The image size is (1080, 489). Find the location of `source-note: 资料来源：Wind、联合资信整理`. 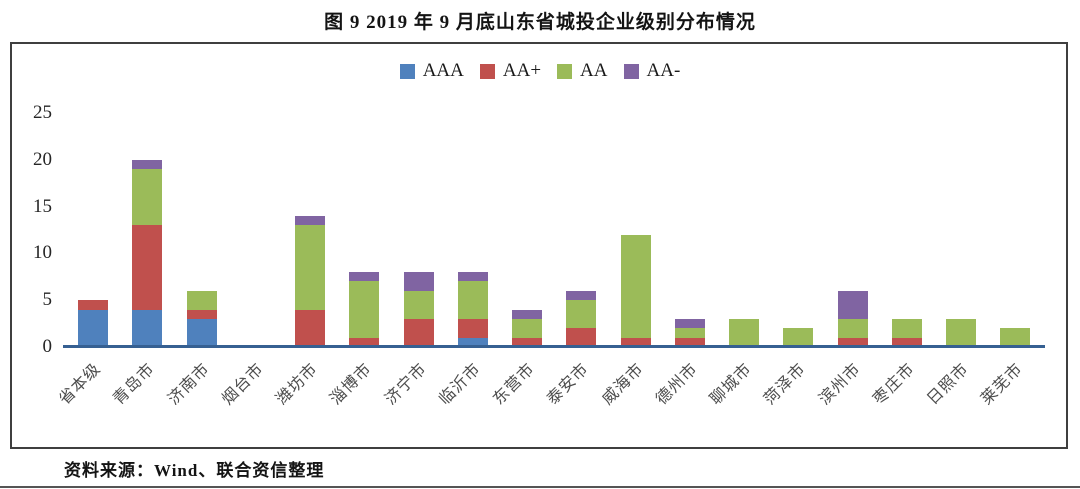

source-note: 资料来源：Wind、联合资信整理 is located at coordinates (194, 470).